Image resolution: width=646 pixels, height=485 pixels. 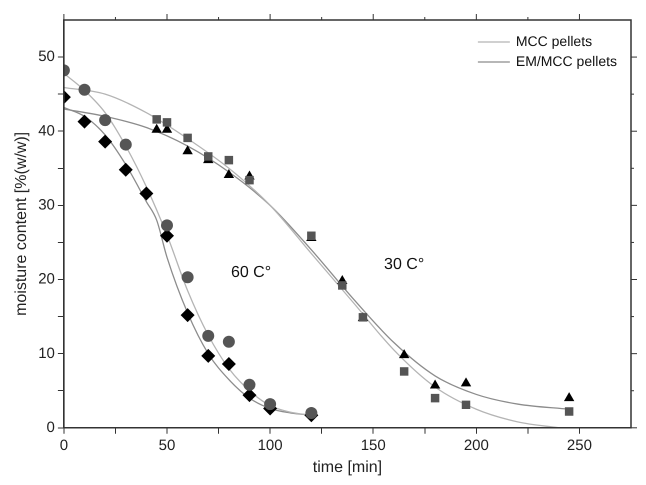 What do you see at coordinates (46, 205) in the screenshot?
I see `y-tick-label: 30` at bounding box center [46, 205].